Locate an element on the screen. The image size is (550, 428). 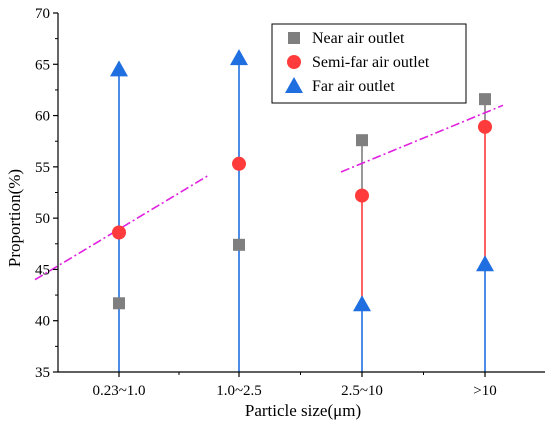
legend-label: Far air outlet is located at coordinates (353, 86).